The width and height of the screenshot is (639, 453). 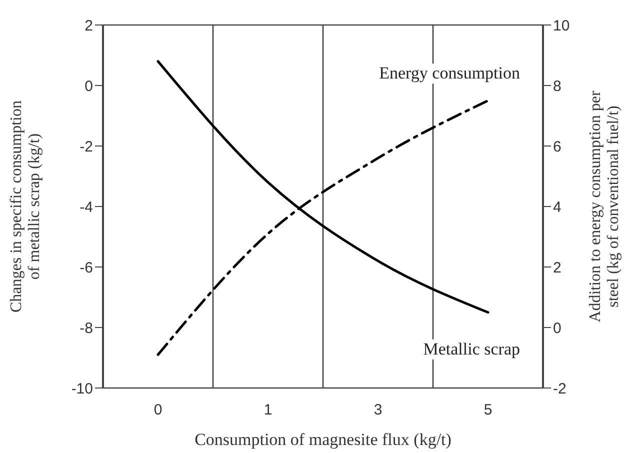 What do you see at coordinates (604, 206) in the screenshot?
I see `y2-axis-title: Addition to energy consumption per steel (kg of conventional fuel/t)` at bounding box center [604, 206].